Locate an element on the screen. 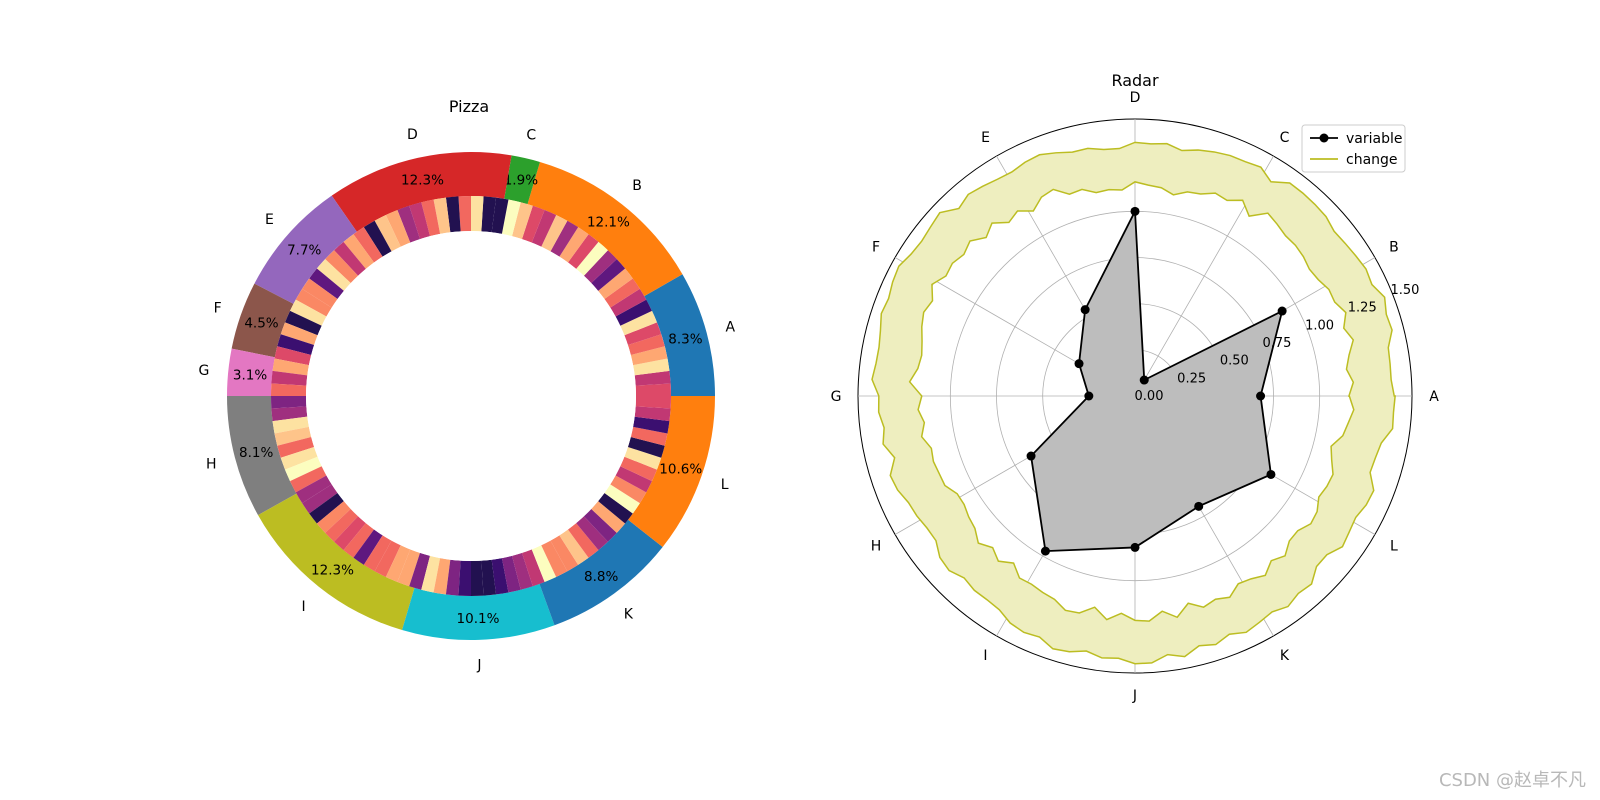 Image resolution: width=1600 pixels, height=800 pixels. pie-slice-E is located at coordinates (305, 249).